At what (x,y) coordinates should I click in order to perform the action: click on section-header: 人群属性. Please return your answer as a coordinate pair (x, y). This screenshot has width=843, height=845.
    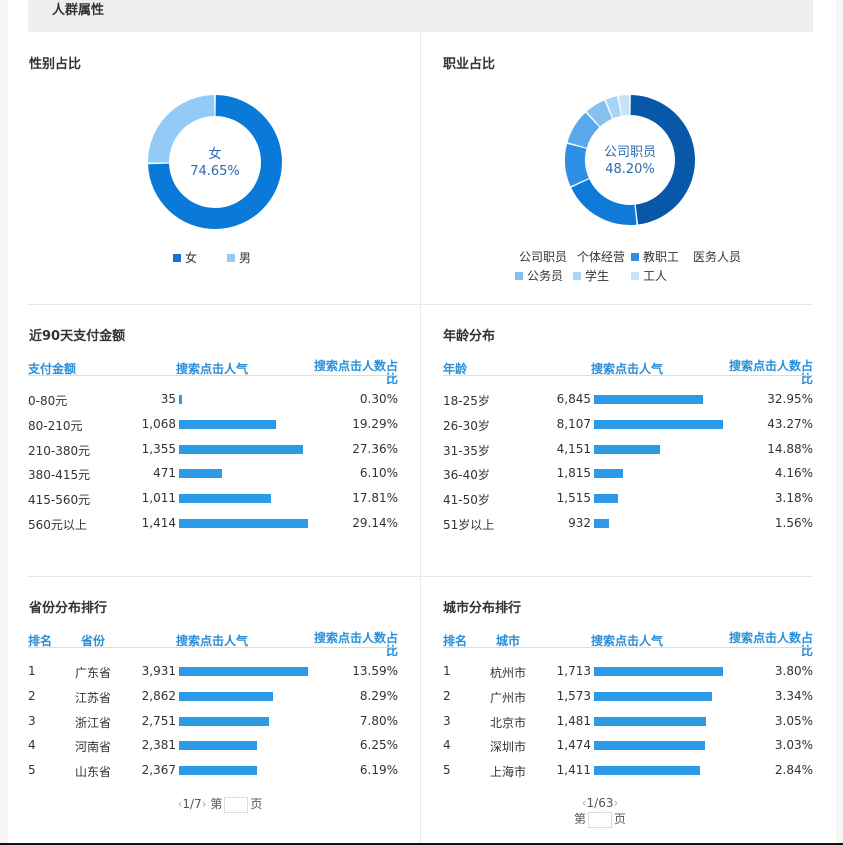
    Looking at the image, I should click on (420, 16).